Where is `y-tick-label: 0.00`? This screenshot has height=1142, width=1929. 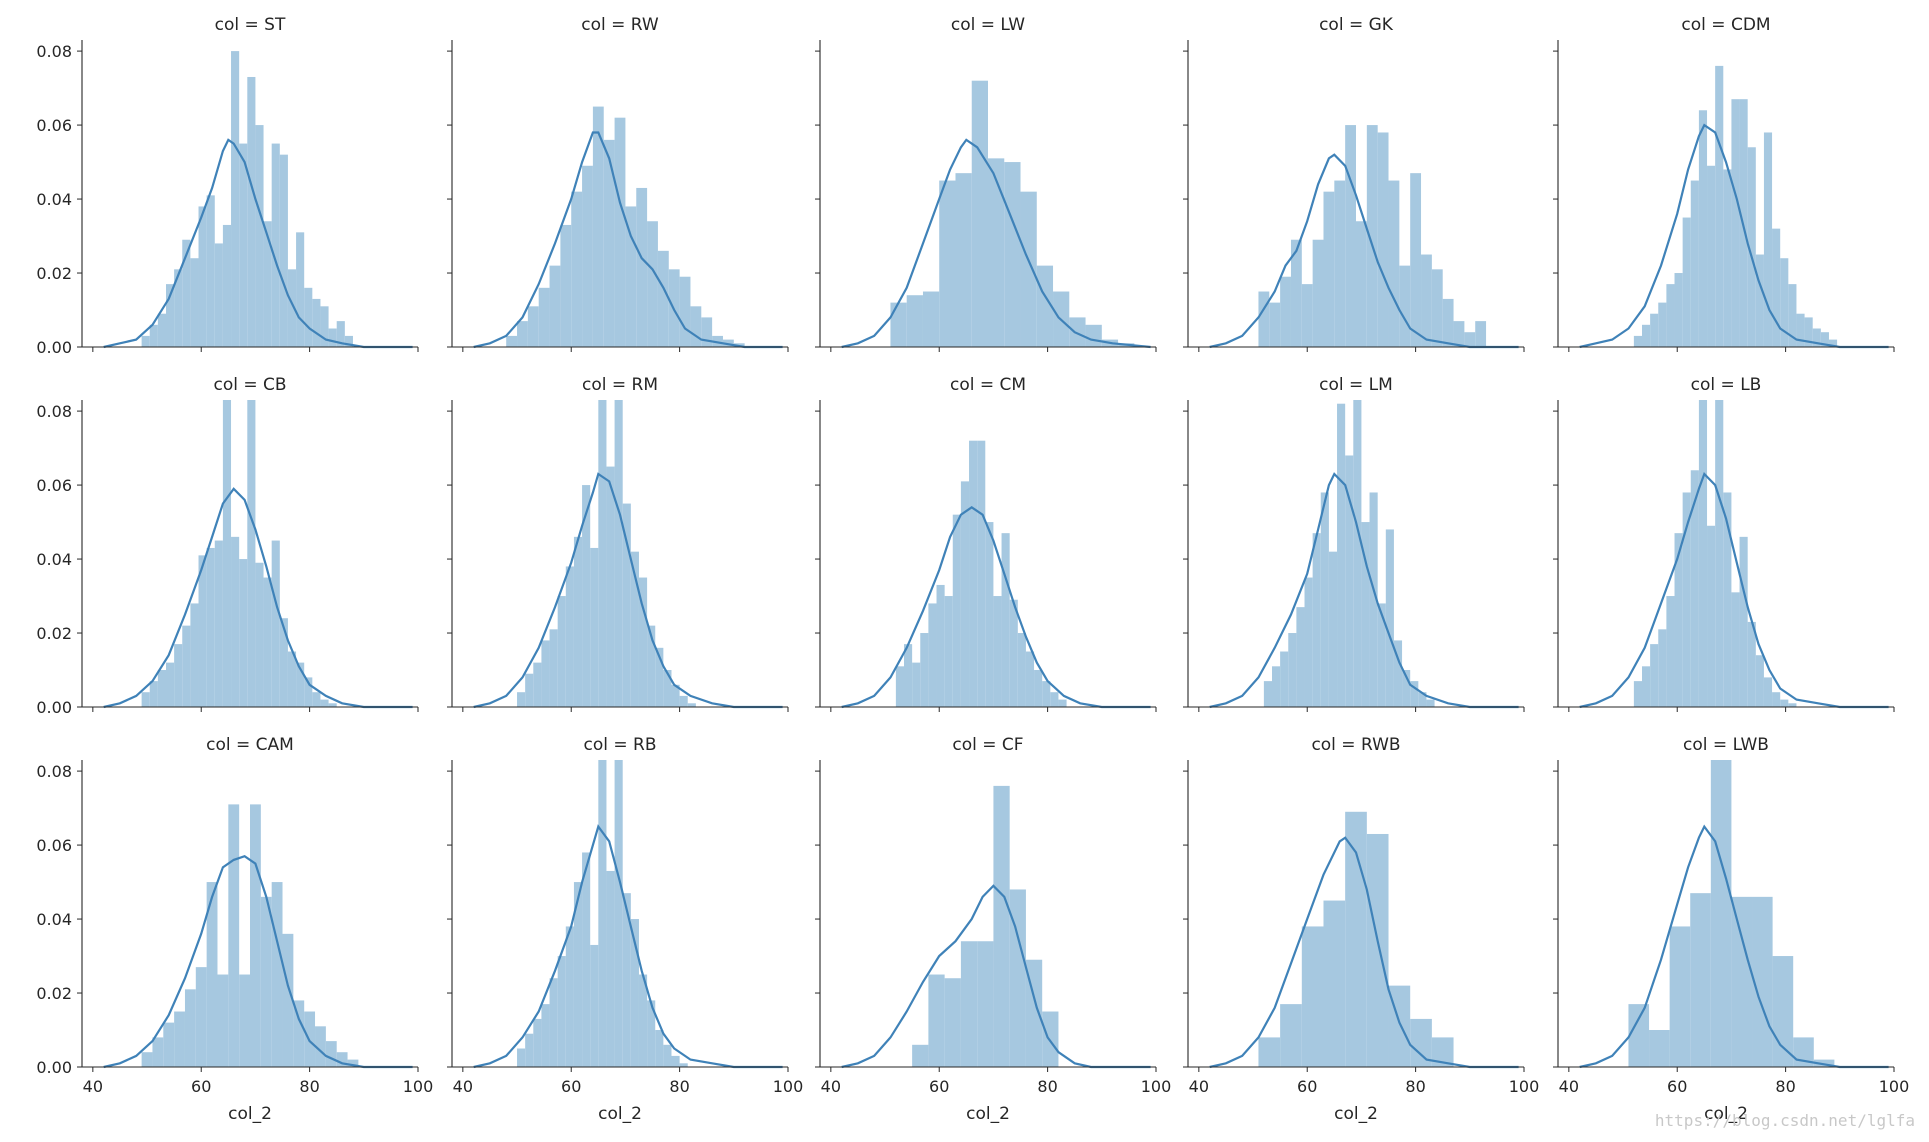
y-tick-label: 0.00 is located at coordinates (54, 347).